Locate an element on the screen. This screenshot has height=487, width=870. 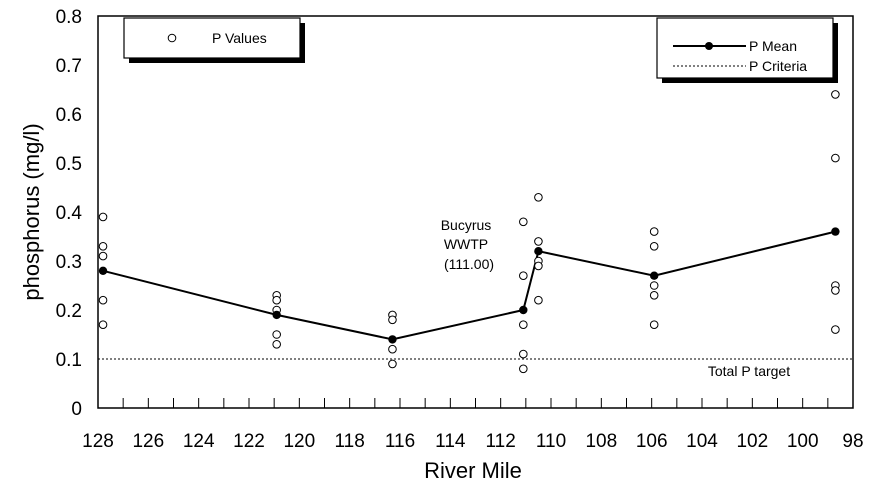
y-tick-label: 0.7 is located at coordinates (69, 66).